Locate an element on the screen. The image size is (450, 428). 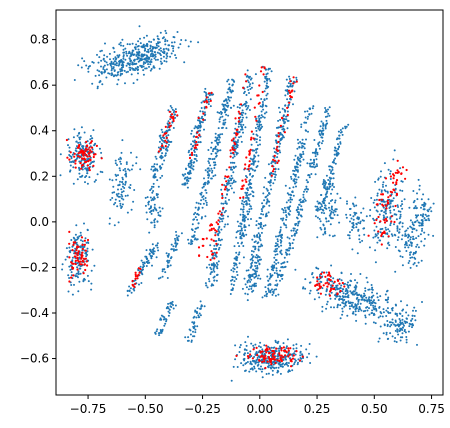
y-tick-label: 0.4 is located at coordinates (39, 131).